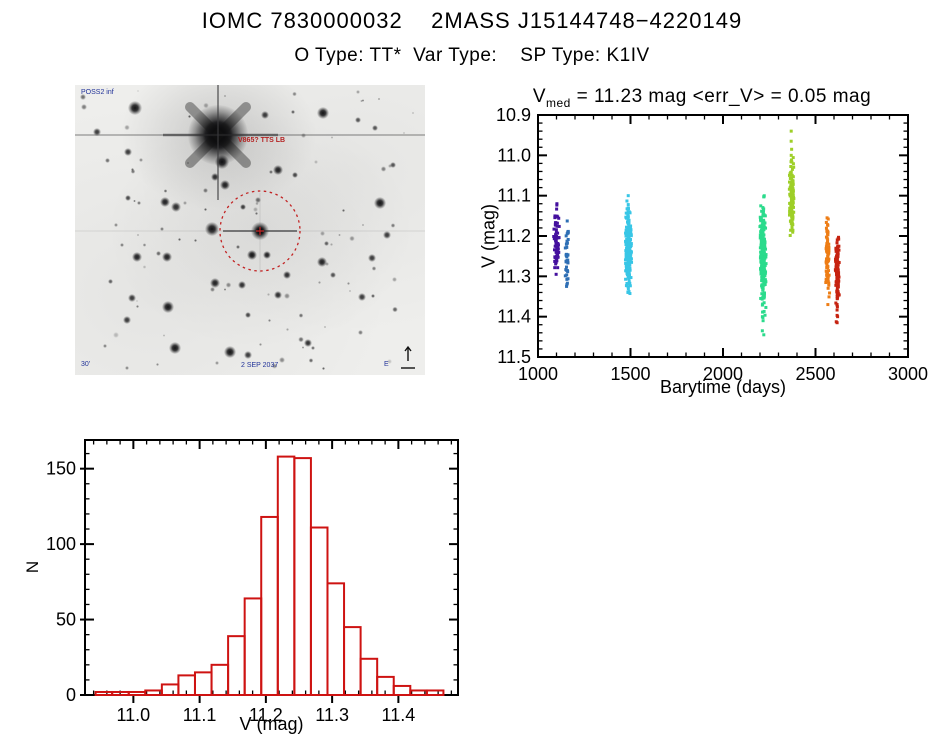 The height and width of the screenshot is (747, 944). What do you see at coordinates (488, 236) in the screenshot?
I see `lightcurve-yaxis-label: V (mag)` at bounding box center [488, 236].